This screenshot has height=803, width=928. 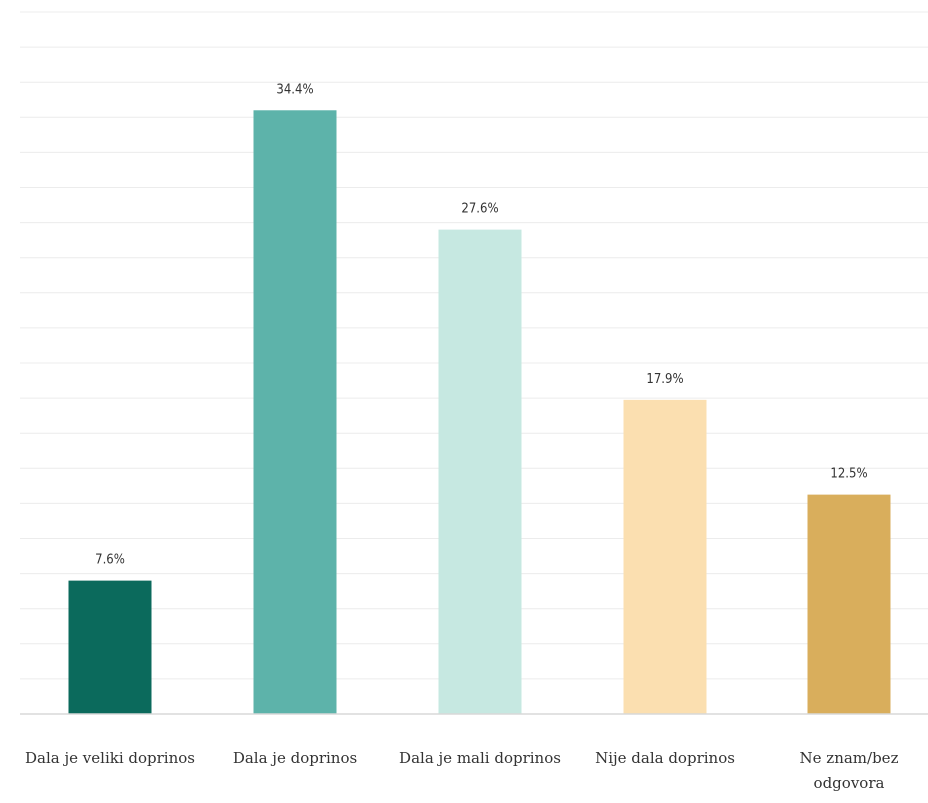 I want to click on category-label: Dala je veliki doprinos, so click(x=110, y=758).